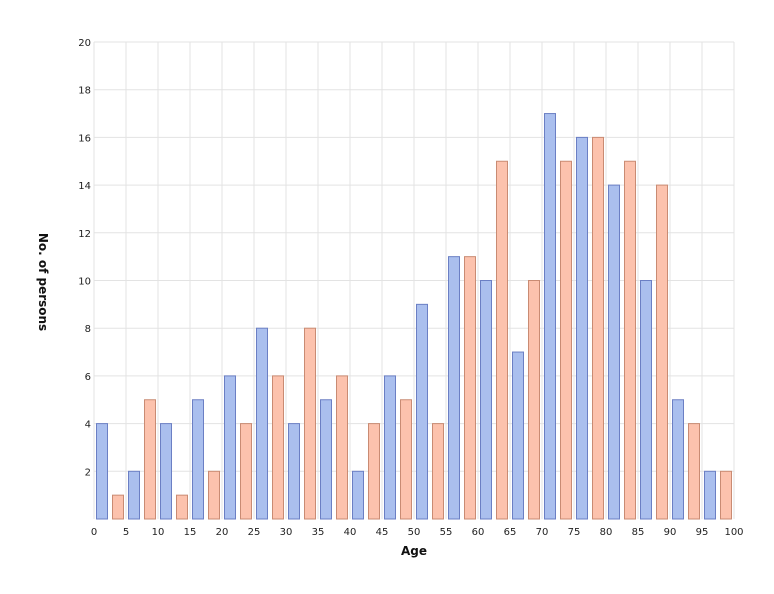 The height and width of the screenshot is (594, 774). What do you see at coordinates (510, 532) in the screenshot?
I see `x-tick-label-65: 65` at bounding box center [510, 532].